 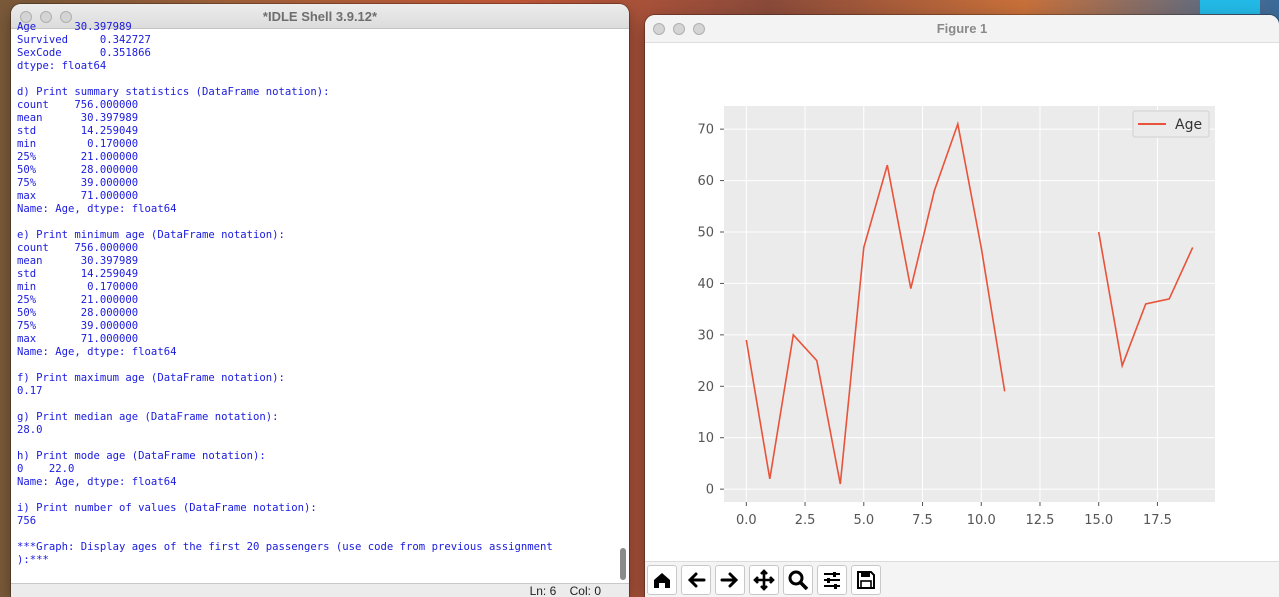 What do you see at coordinates (1098, 520) in the screenshot?
I see `x-tick-label: 15.0` at bounding box center [1098, 520].